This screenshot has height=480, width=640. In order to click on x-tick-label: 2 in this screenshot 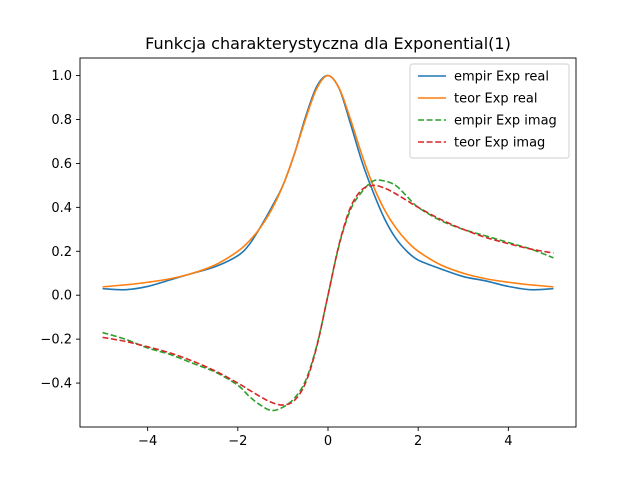, I will do `click(418, 441)`.